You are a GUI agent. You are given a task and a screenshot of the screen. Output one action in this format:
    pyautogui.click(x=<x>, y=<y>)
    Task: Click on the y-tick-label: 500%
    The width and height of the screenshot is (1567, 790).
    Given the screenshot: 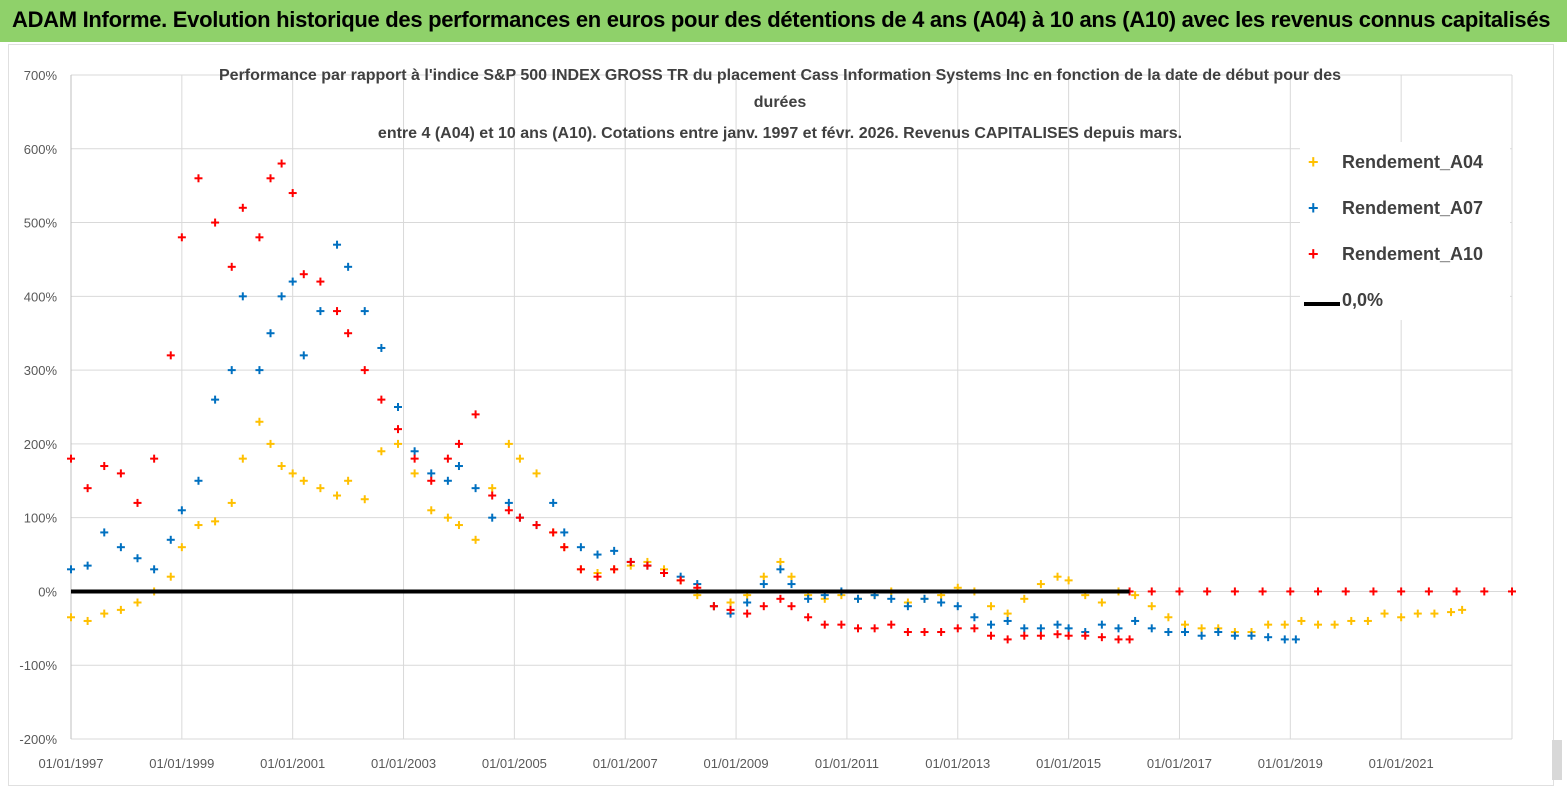 What is the action you would take?
    pyautogui.click(x=41, y=223)
    